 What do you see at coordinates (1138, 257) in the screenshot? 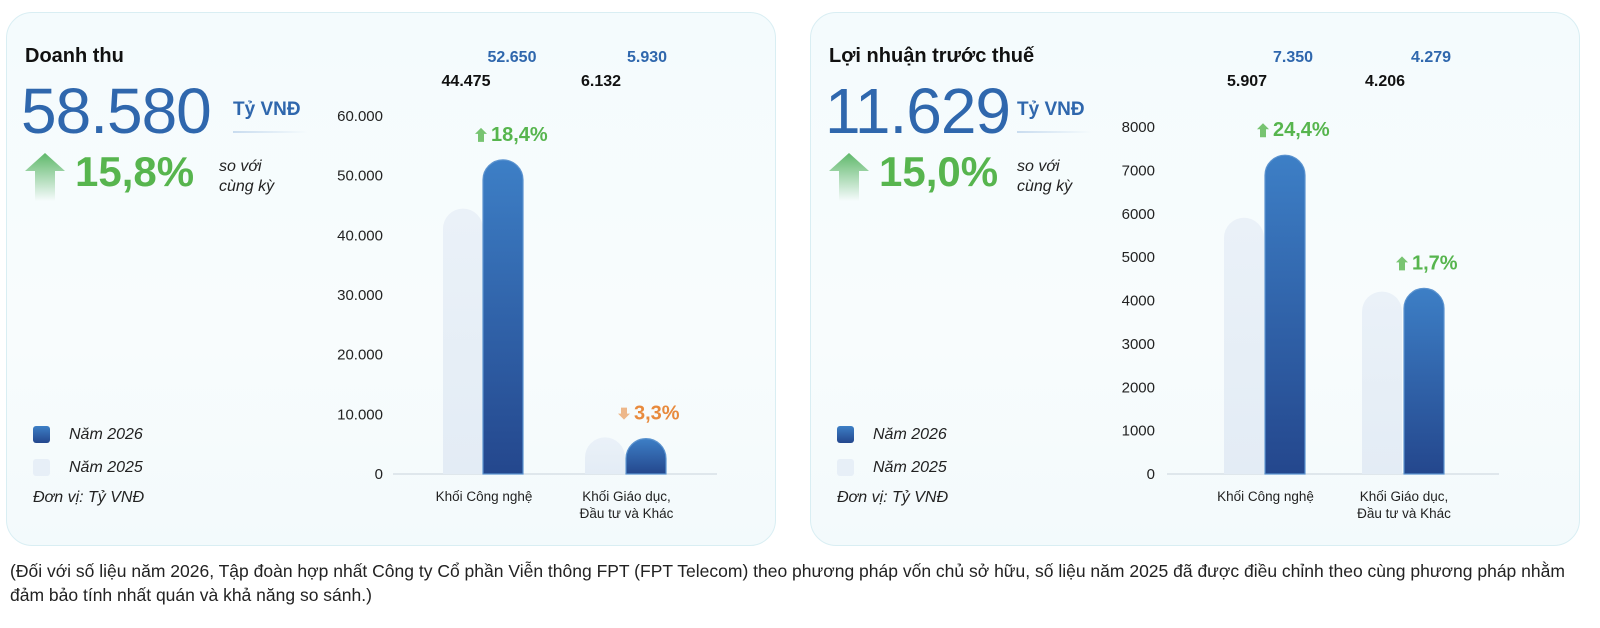
I see `y-tick-label: 5000` at bounding box center [1138, 257].